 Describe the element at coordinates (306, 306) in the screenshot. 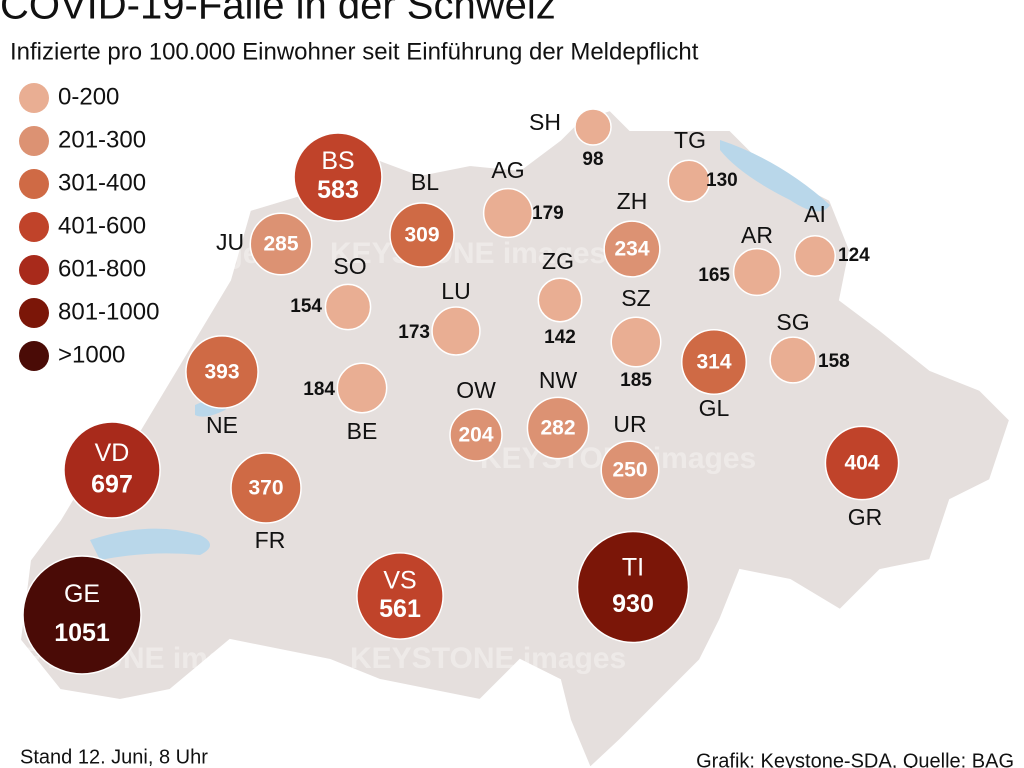

I see `canton-value: 154` at that location.